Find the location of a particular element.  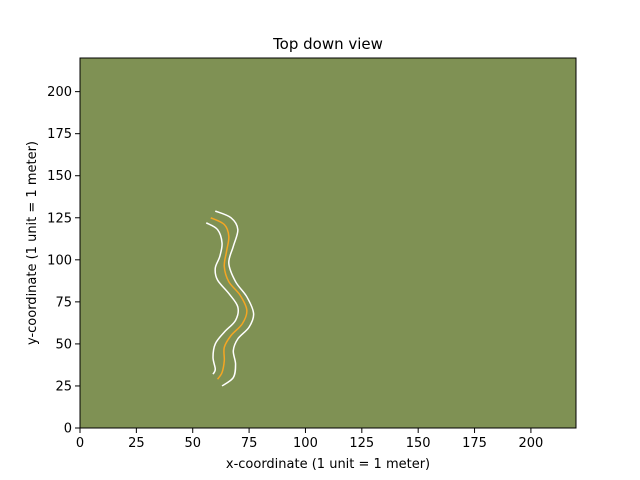

y-tick-label: 0 is located at coordinates (68, 429).